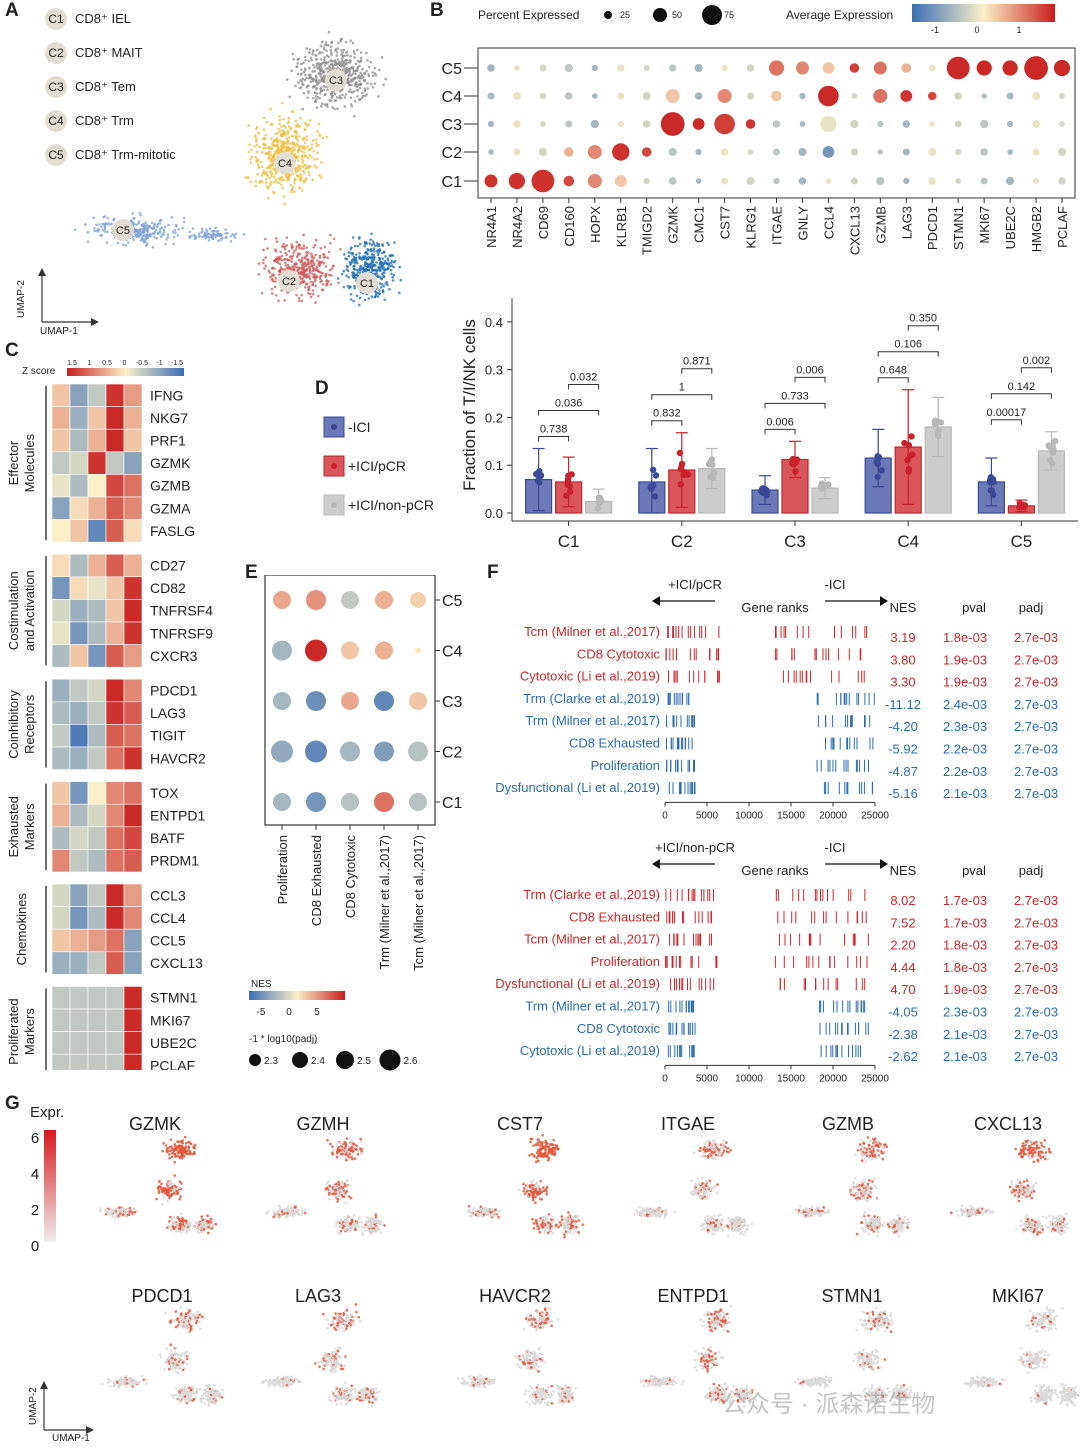 The height and width of the screenshot is (1448, 1080). What do you see at coordinates (965, 771) in the screenshot?
I see `gsea-pval-value: 2.2e-03` at bounding box center [965, 771].